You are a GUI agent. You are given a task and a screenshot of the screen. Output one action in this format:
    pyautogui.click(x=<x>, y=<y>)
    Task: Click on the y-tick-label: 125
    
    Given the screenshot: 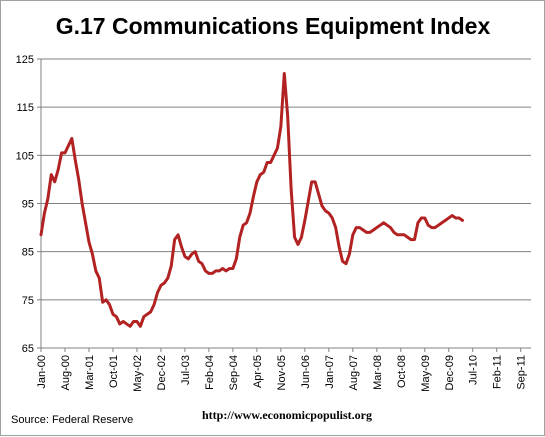 What is the action you would take?
    pyautogui.click(x=25, y=60)
    